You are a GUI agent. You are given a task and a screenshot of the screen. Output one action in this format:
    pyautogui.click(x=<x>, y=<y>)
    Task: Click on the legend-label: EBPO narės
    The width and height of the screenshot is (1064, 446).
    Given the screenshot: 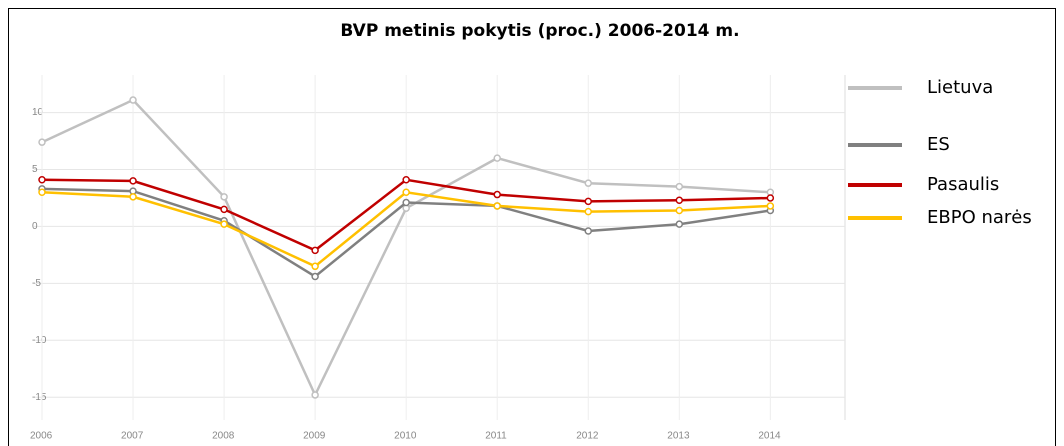 What is the action you would take?
    pyautogui.click(x=979, y=217)
    